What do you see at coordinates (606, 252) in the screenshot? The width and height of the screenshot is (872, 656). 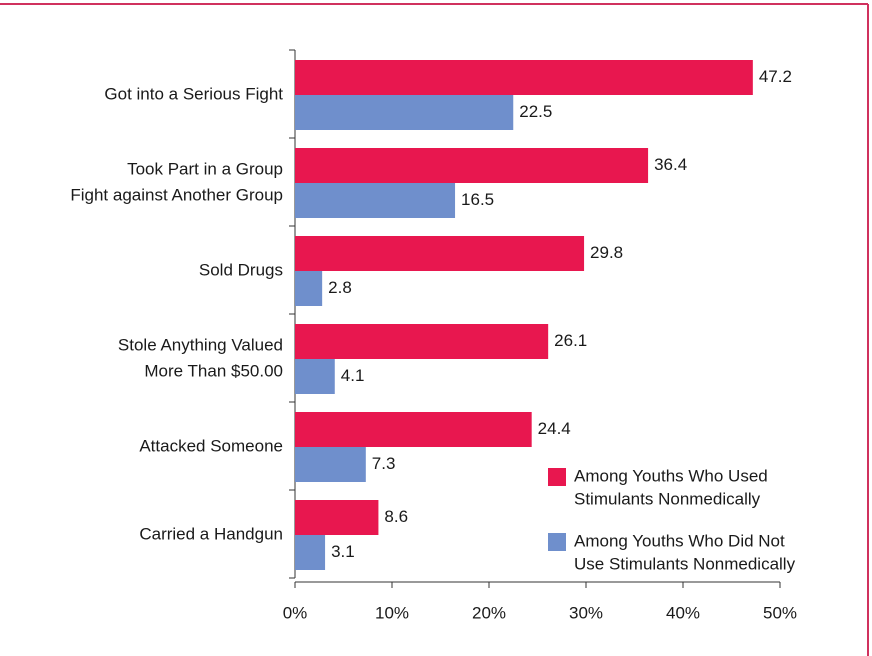 I see `value-label: 29.8` at bounding box center [606, 252].